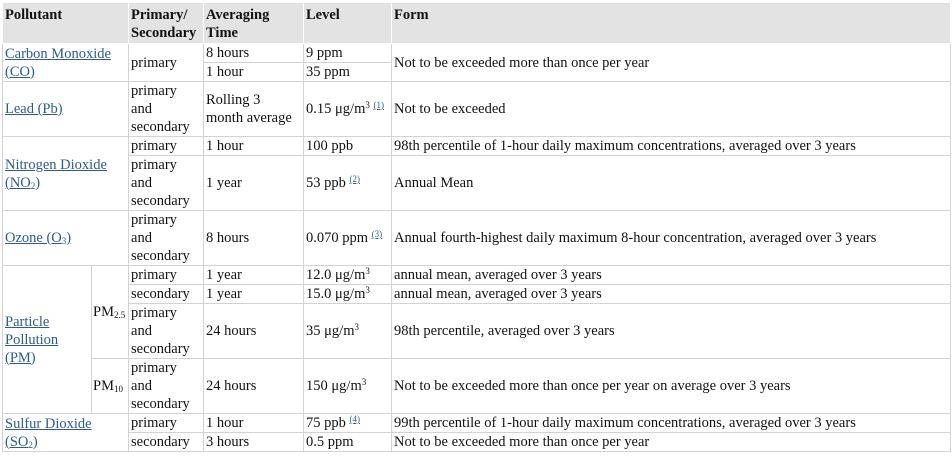 The height and width of the screenshot is (474, 952). What do you see at coordinates (377, 234) in the screenshot?
I see `footnote-link-3: (3)` at bounding box center [377, 234].